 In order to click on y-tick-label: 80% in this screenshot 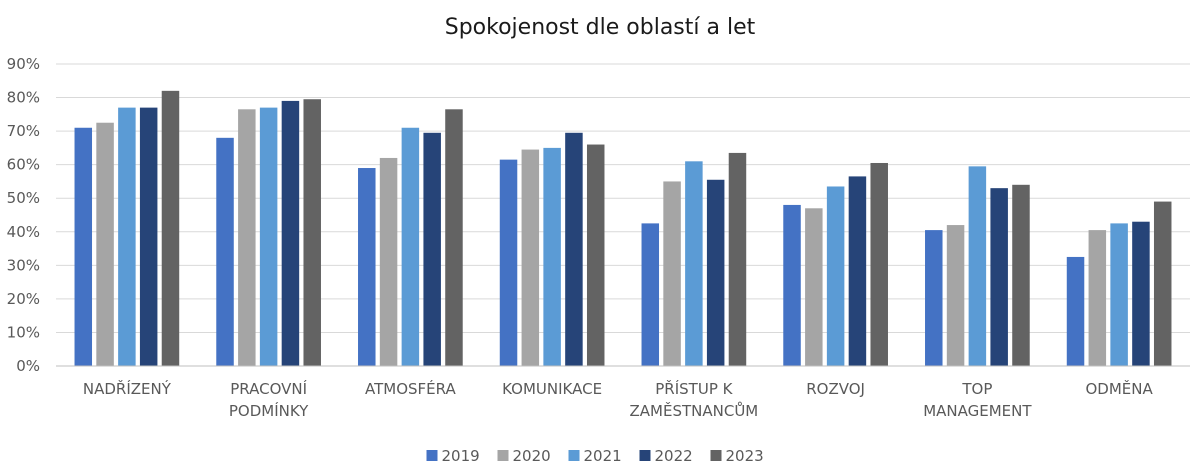, I will do `click(23, 98)`.